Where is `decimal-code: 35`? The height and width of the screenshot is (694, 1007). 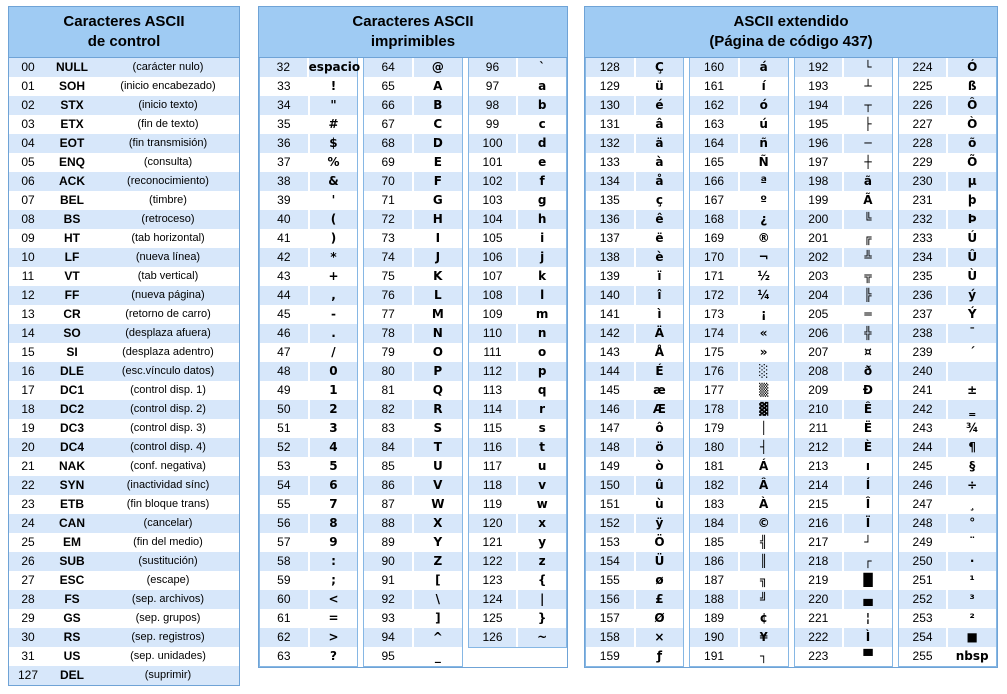 decimal-code: 35 is located at coordinates (284, 124).